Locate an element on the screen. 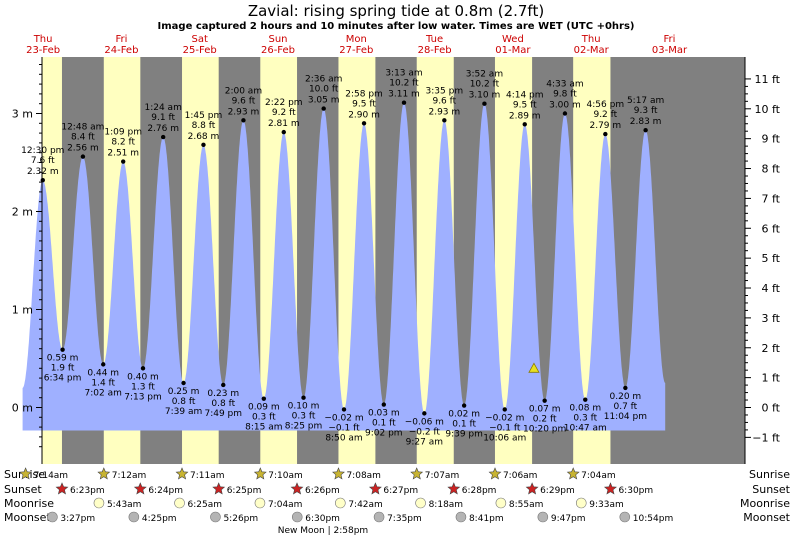 The image size is (793, 538). sunrise-entry: 7:10am is located at coordinates (278, 474).